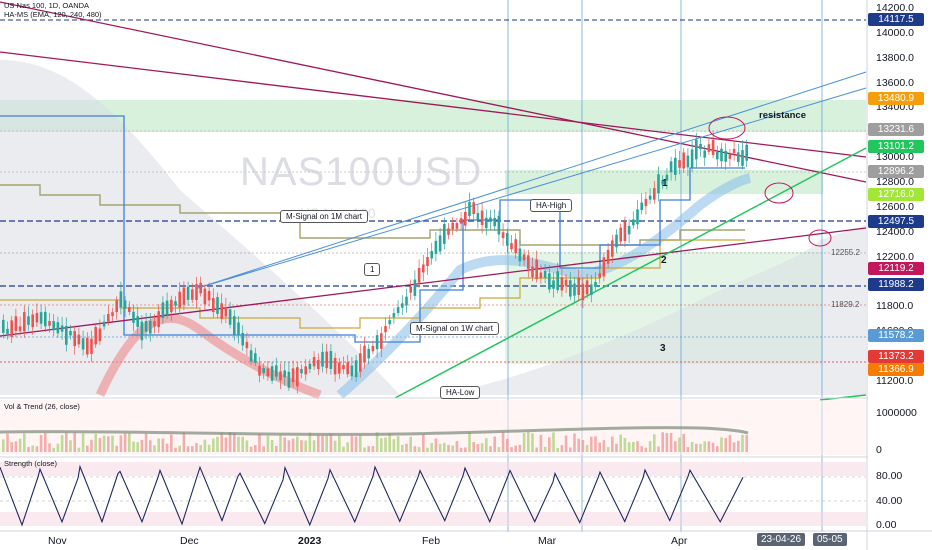 The width and height of the screenshot is (932, 550). Describe the element at coordinates (845, 252) in the screenshot. I see `level-label-12255: 12255.2` at that location.